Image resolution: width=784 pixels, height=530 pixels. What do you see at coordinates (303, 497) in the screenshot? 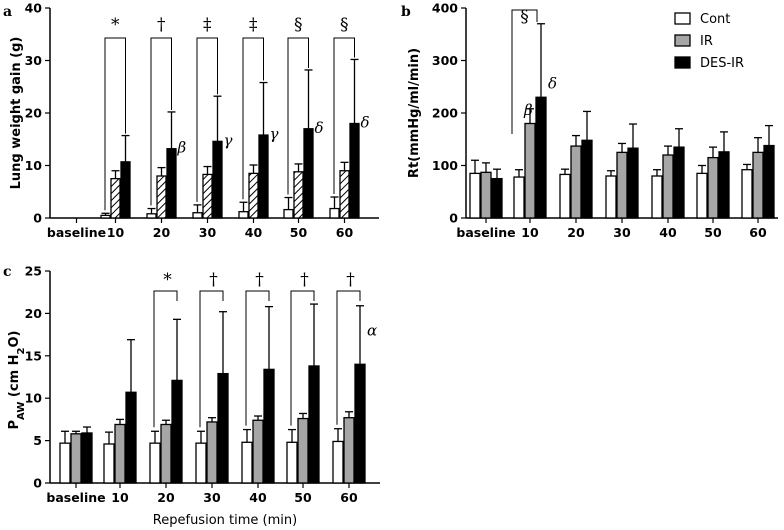
I see `x-tick-label-c: 50` at bounding box center [303, 497].